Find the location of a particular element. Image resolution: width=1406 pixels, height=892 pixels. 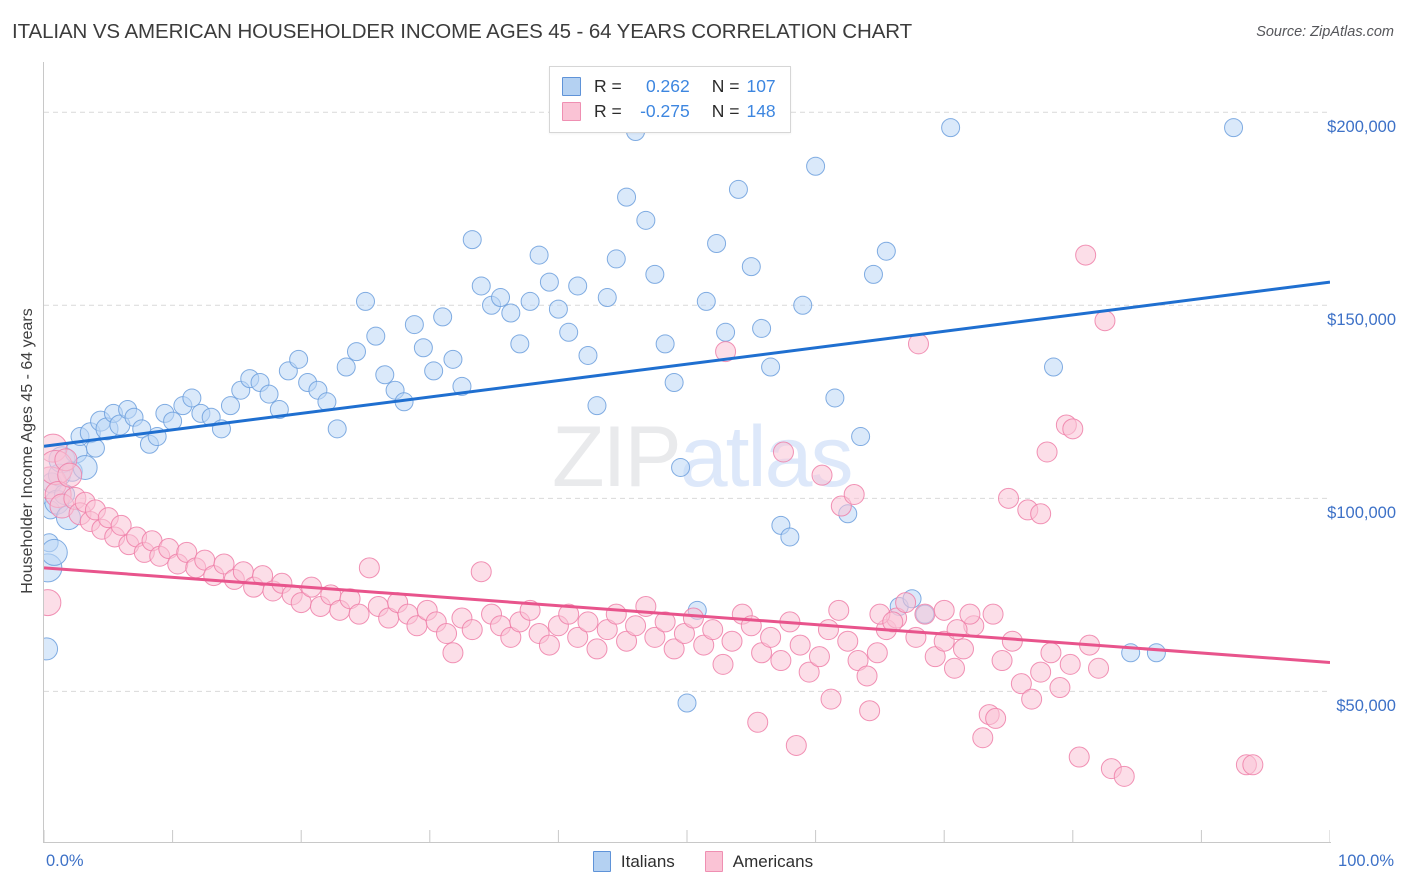

stat-row-italians: R = 0.262 N = 107 is located at coordinates (669, 86).